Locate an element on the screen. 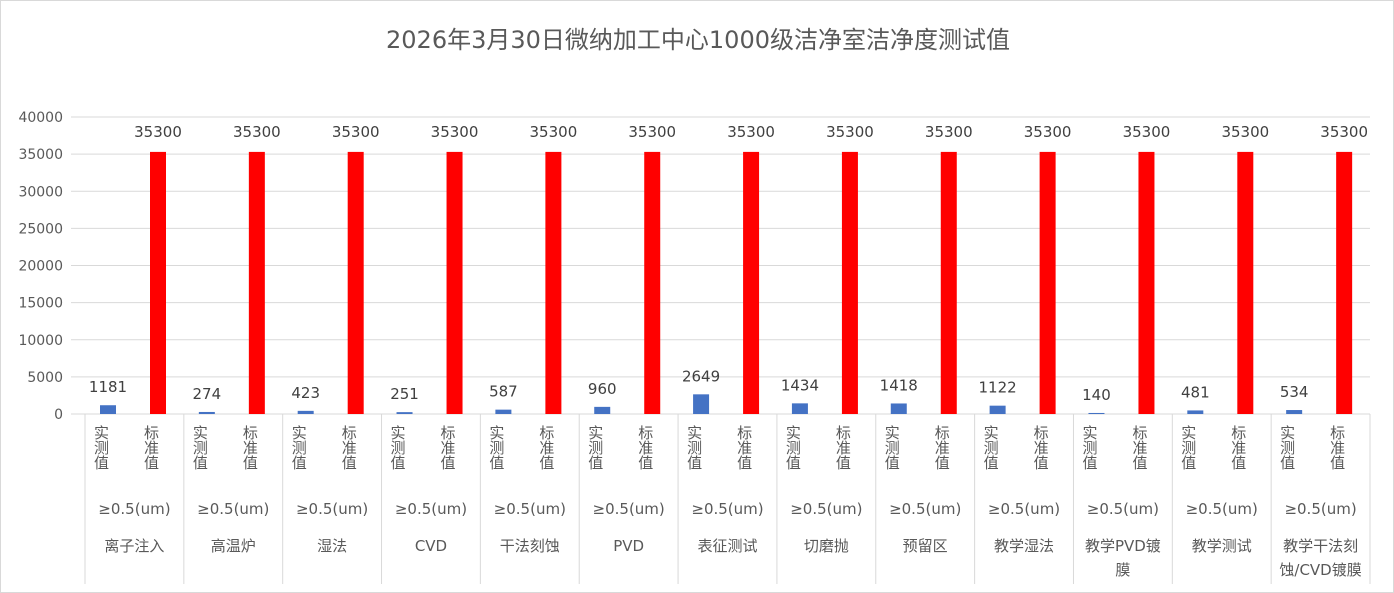 The width and height of the screenshot is (1394, 593). category-label: 干法刻蚀 is located at coordinates (530, 546).